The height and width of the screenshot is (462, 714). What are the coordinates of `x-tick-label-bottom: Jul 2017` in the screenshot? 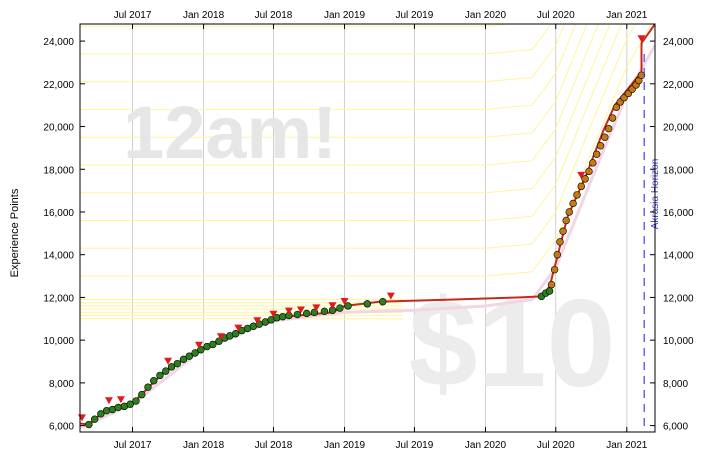 It's located at (133, 445).